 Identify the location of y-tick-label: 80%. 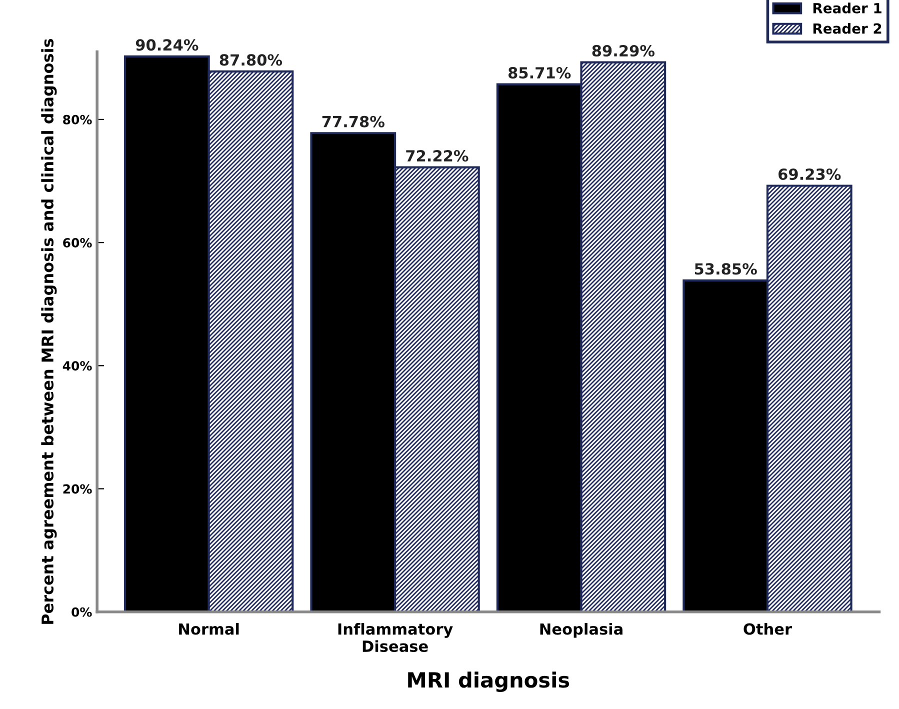
(77, 119).